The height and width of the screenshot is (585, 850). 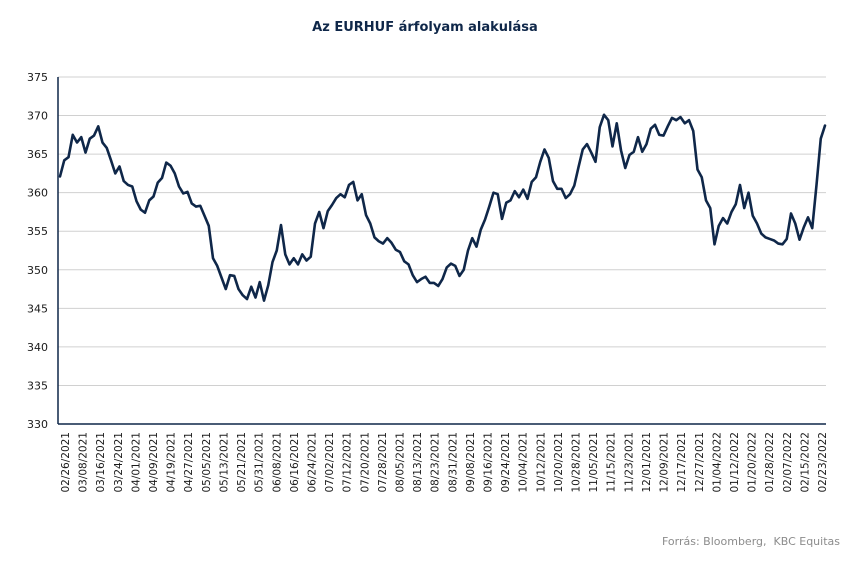 I want to click on y-tick-label: 365, so click(x=37, y=154).